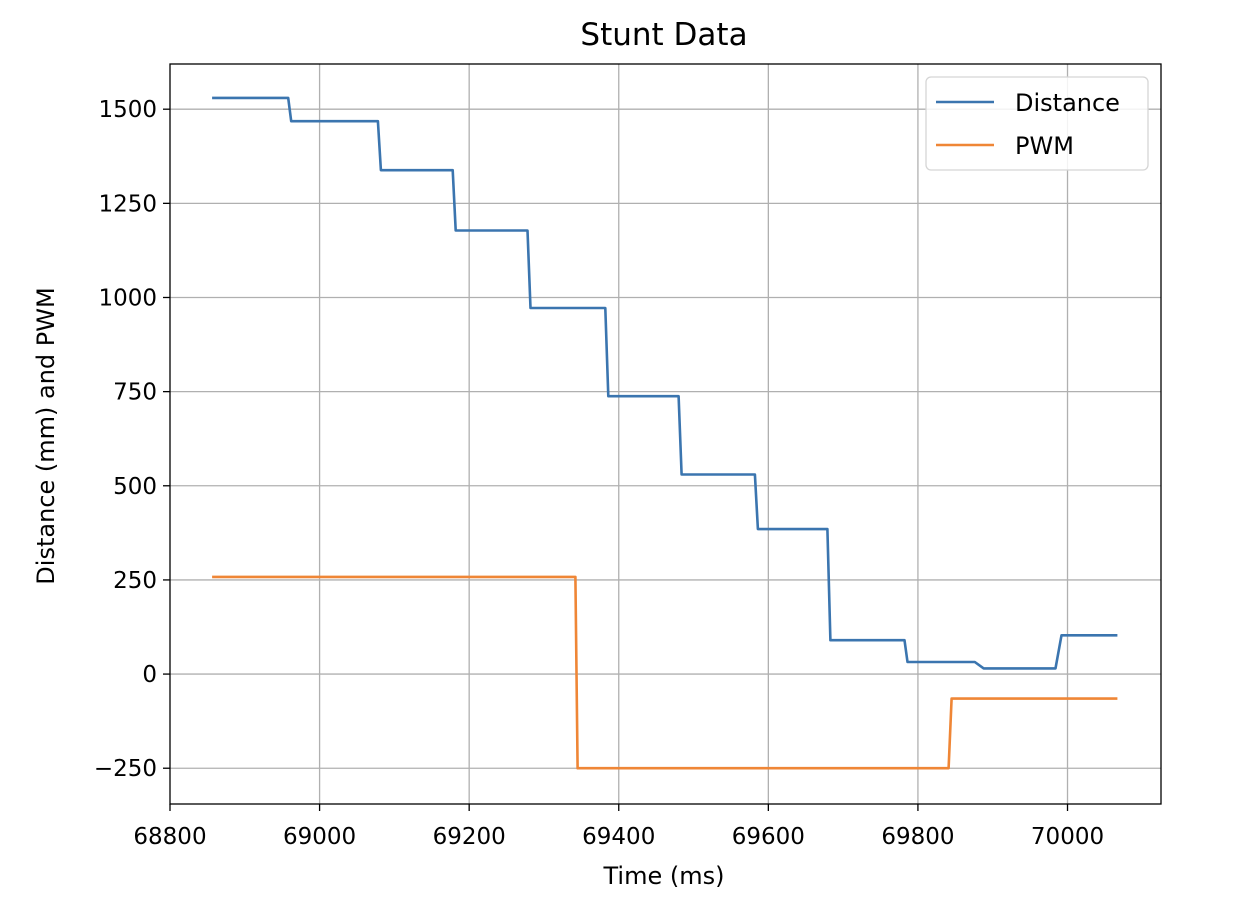 This screenshot has height=908, width=1238. I want to click on y-axis: −250 0 250 500 750 1000 1250 1500, so click(132, 439).